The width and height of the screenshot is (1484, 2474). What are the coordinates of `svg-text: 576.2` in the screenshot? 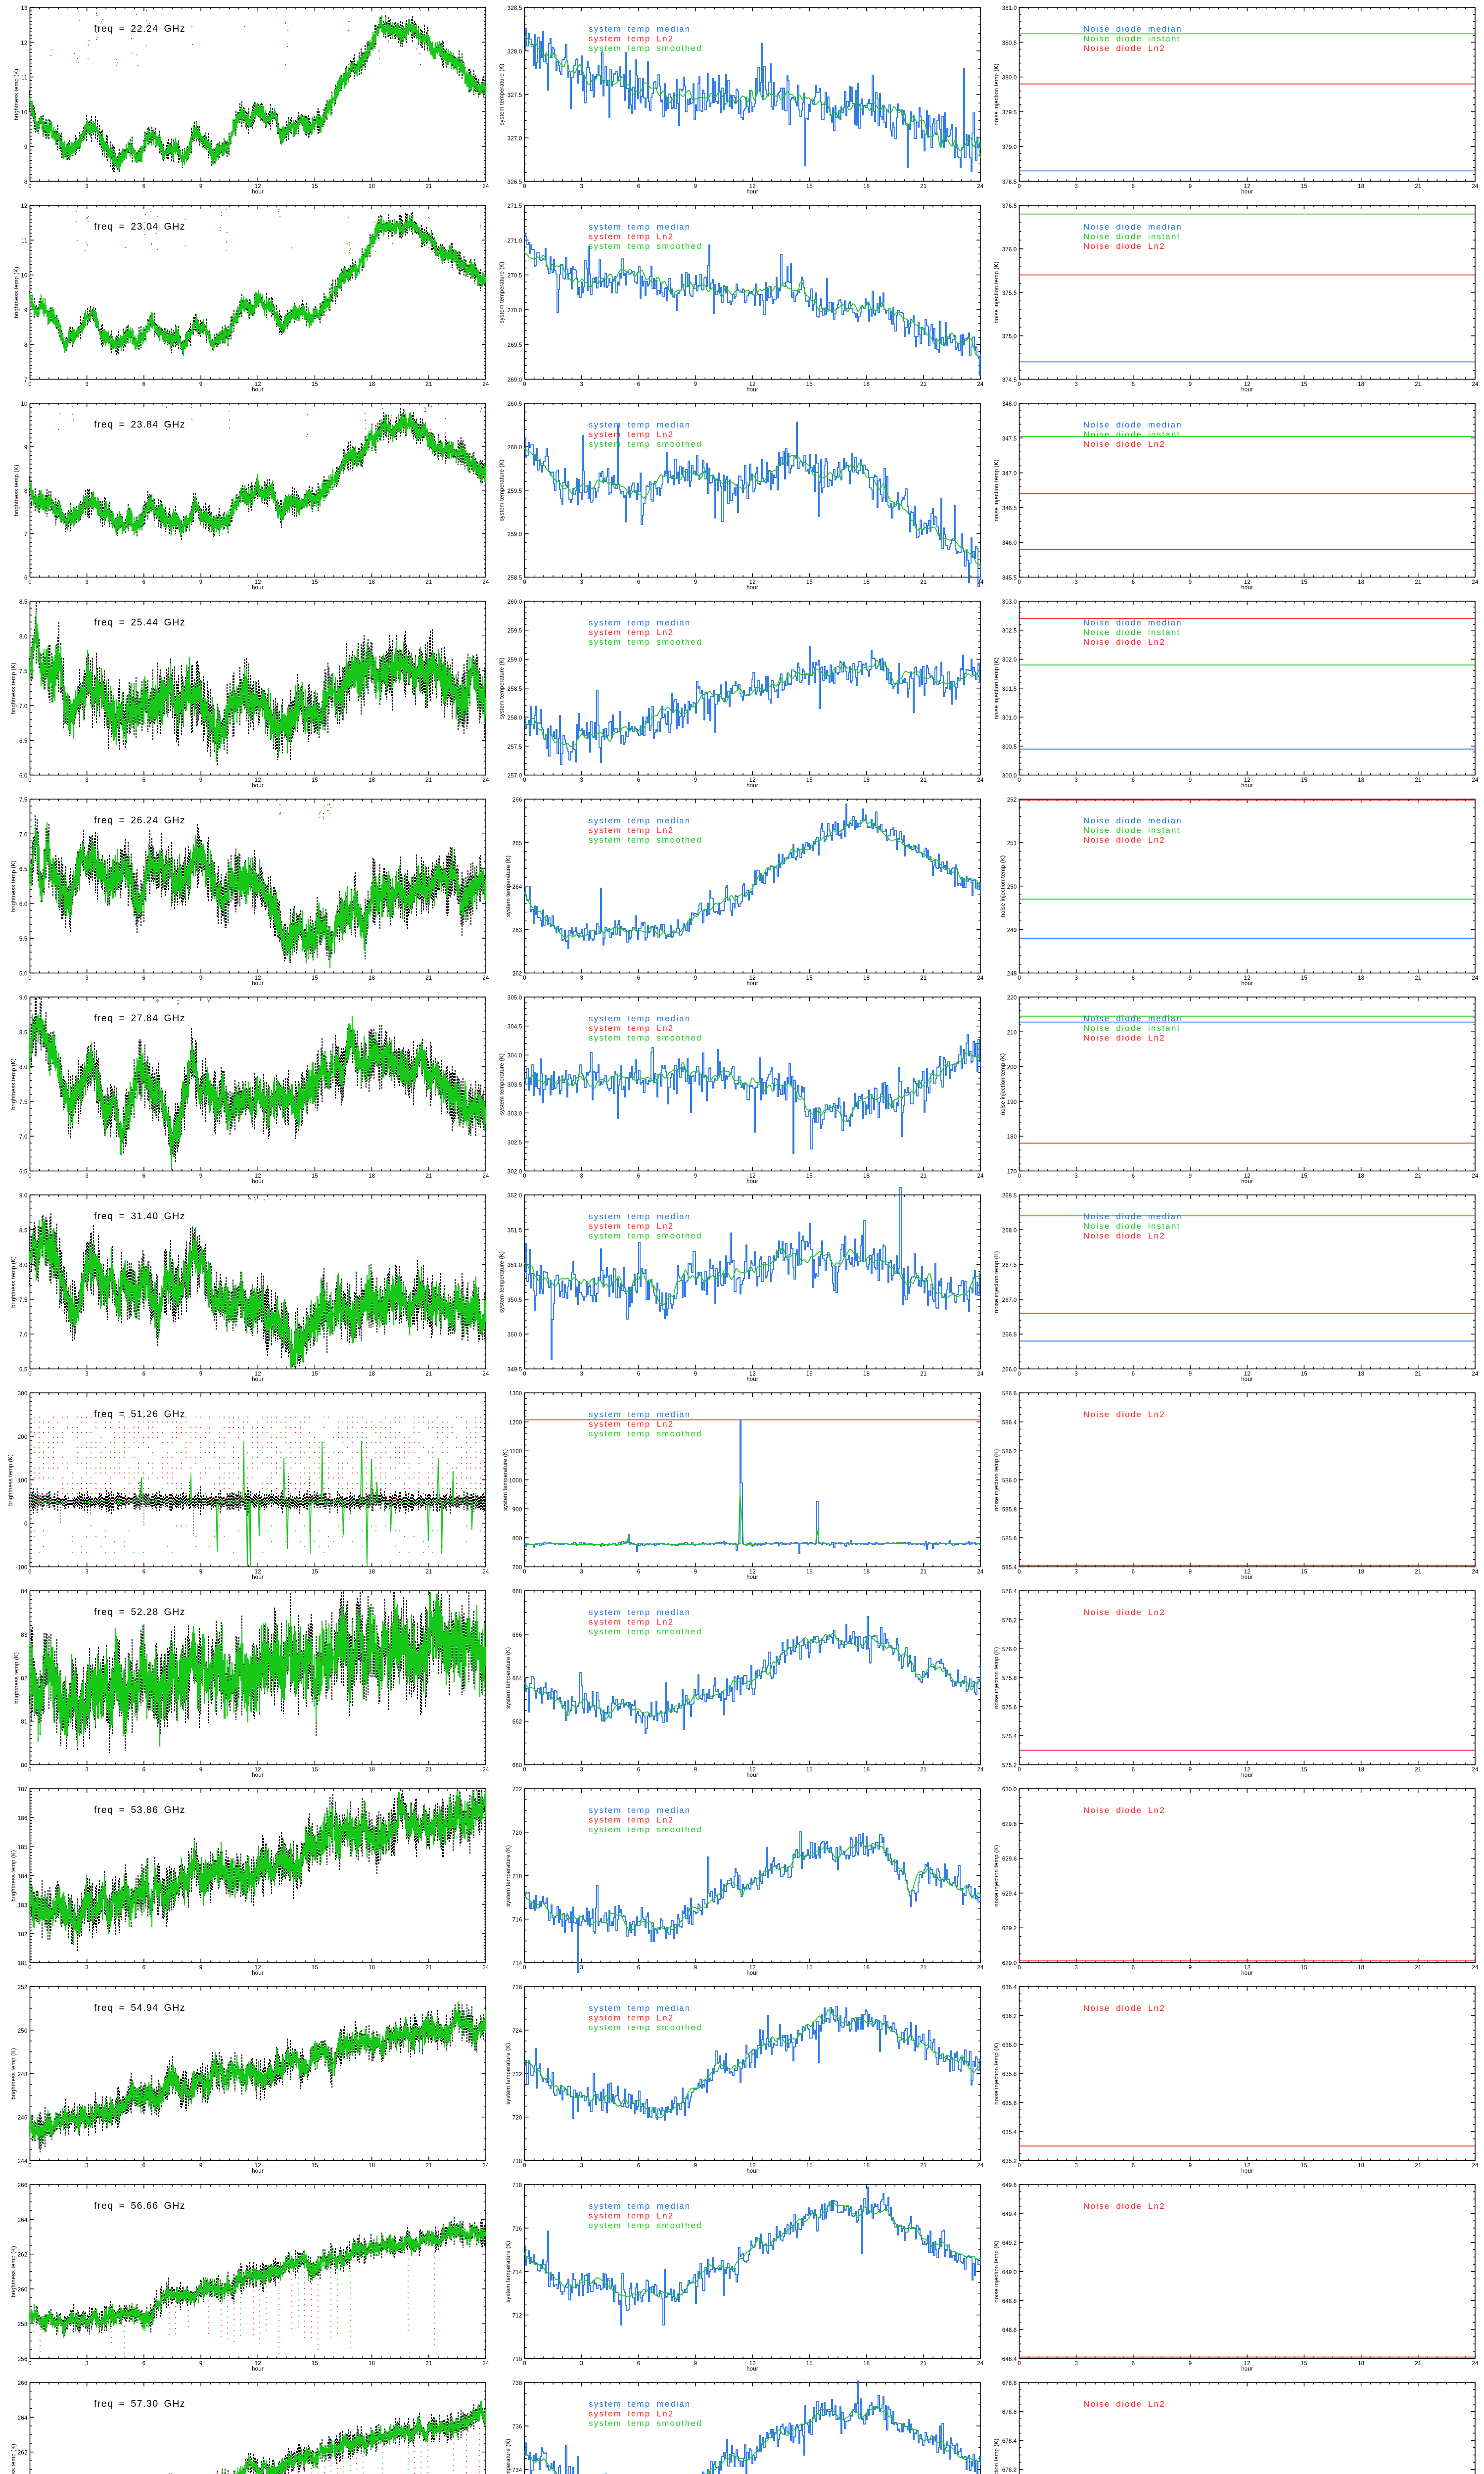 It's located at (1009, 1621).